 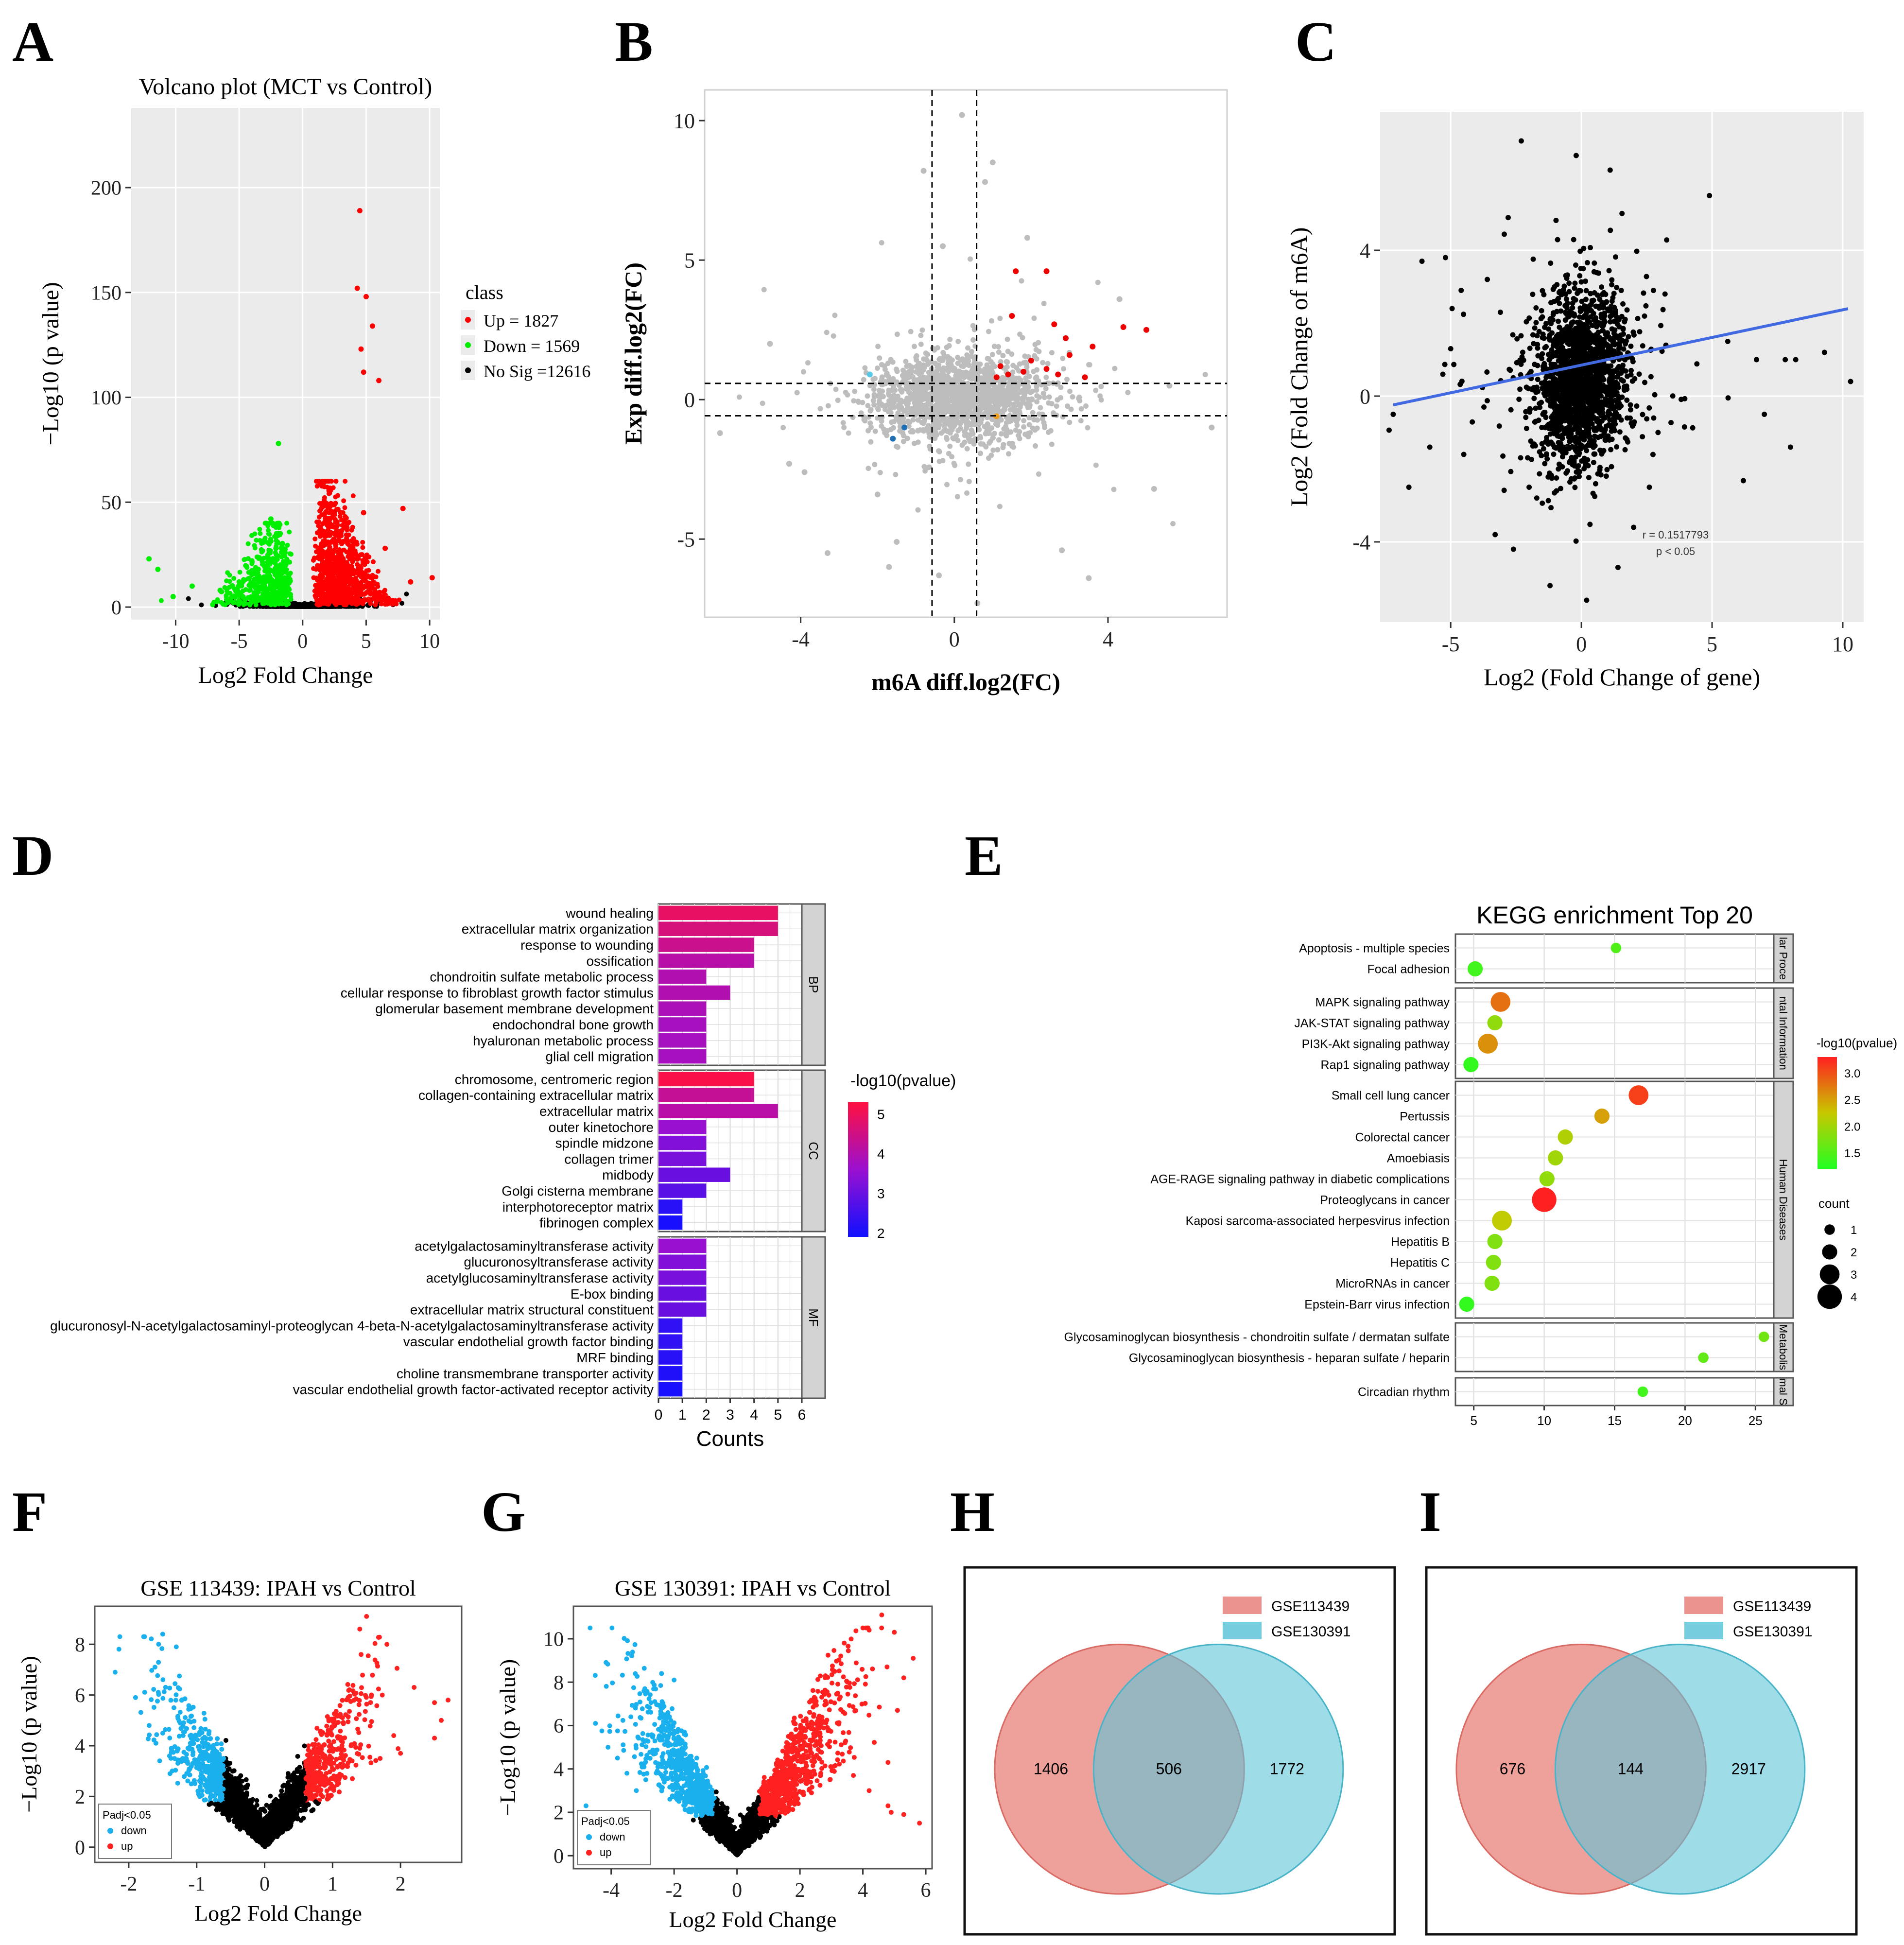 What do you see at coordinates (32, 41) in the screenshot?
I see `panel-letter-a: A` at bounding box center [32, 41].